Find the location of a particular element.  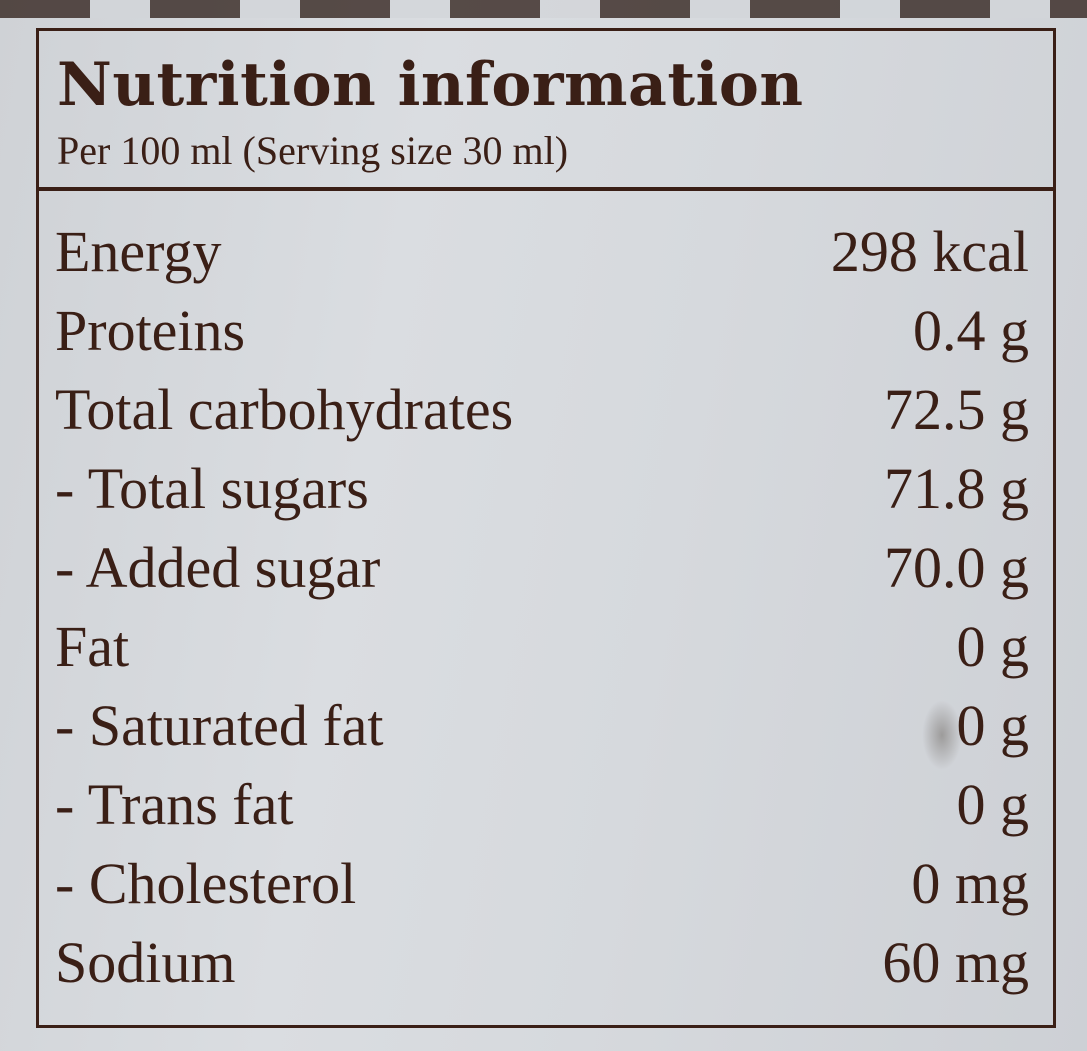

nutrient-value: 60 mg is located at coordinates (955, 962).